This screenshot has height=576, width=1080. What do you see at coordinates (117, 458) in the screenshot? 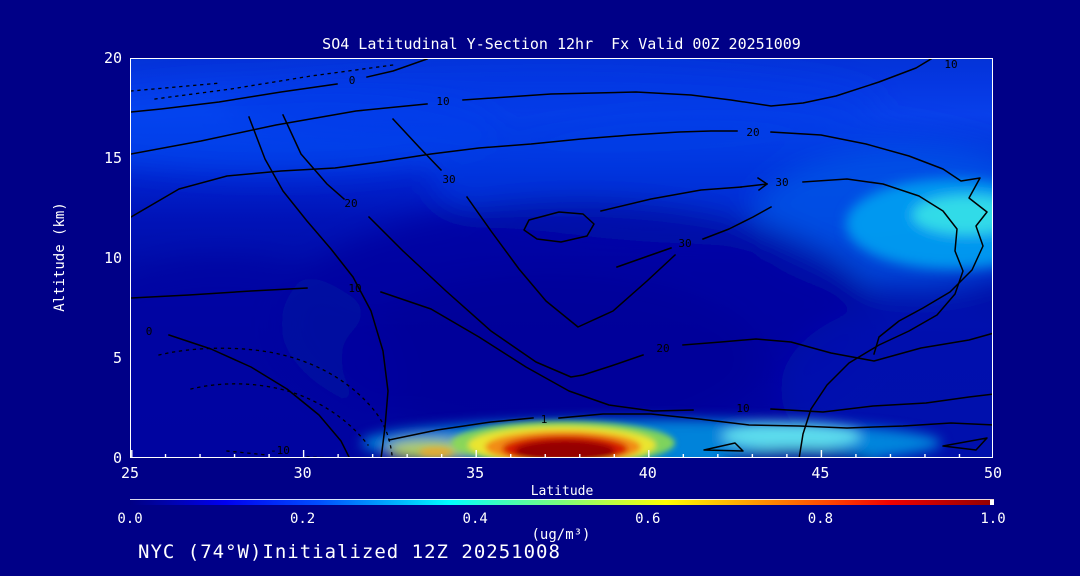
I see `y-tick-label: 0` at bounding box center [117, 458].